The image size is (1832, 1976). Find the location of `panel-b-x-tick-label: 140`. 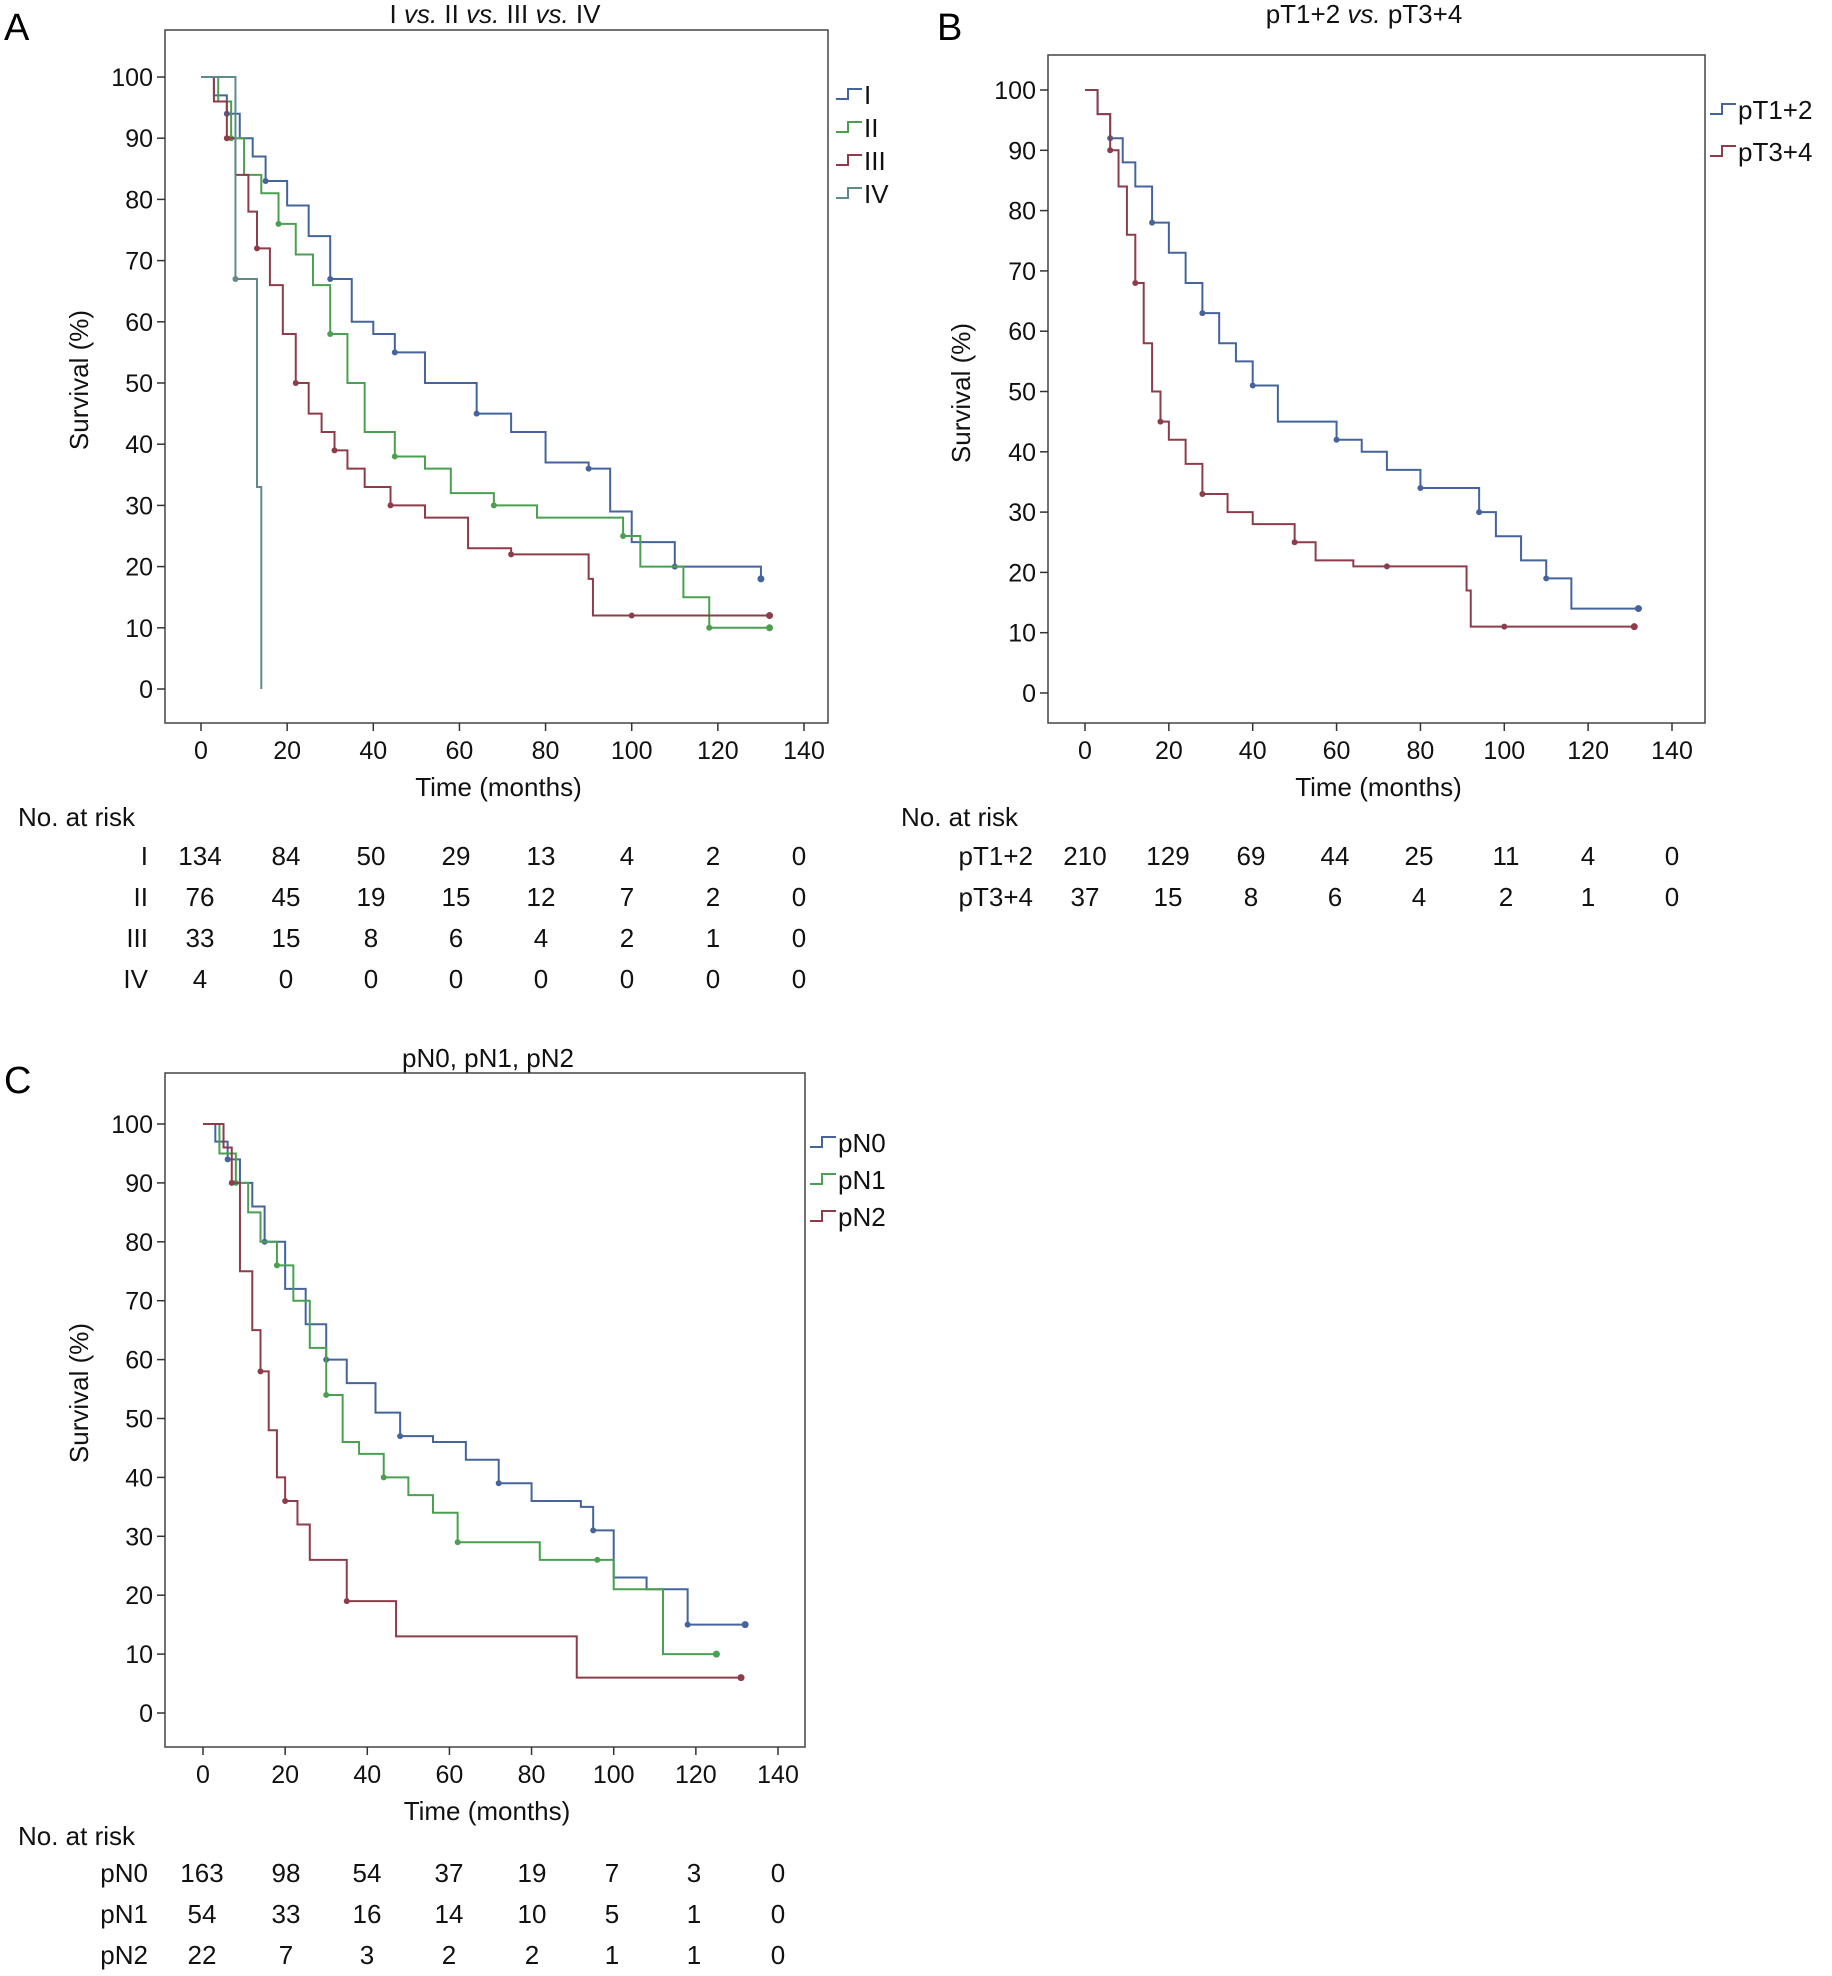

panel-b-x-tick-label: 140 is located at coordinates (1672, 751).